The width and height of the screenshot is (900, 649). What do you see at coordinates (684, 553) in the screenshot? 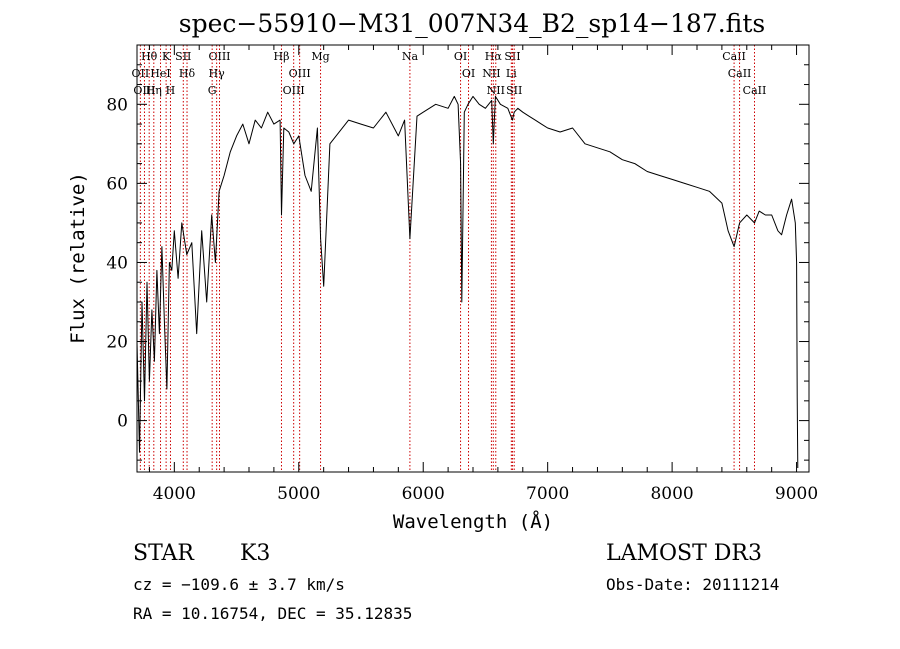
I see `survey-name: LAMOST DR3` at bounding box center [684, 553].